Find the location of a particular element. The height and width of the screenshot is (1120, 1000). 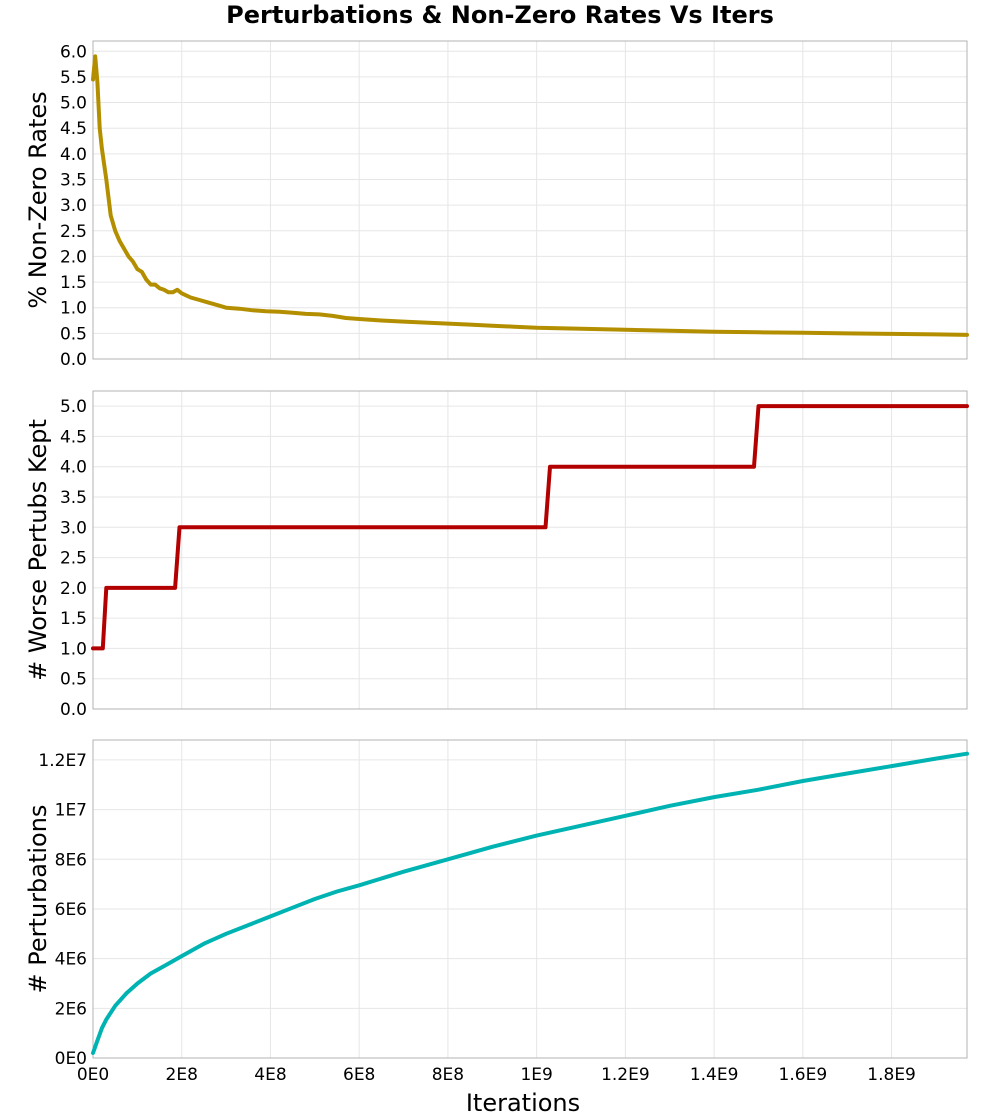

y-tick-label: 1.2E7 is located at coordinates (62, 761).